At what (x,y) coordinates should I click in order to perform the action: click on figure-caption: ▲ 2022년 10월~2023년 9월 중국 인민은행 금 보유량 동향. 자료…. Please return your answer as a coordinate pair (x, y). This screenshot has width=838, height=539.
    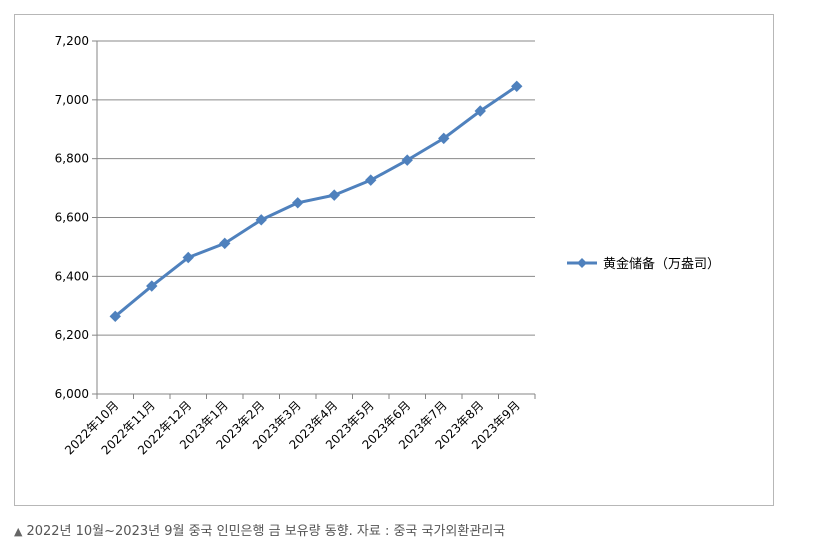
    Looking at the image, I should click on (259, 529).